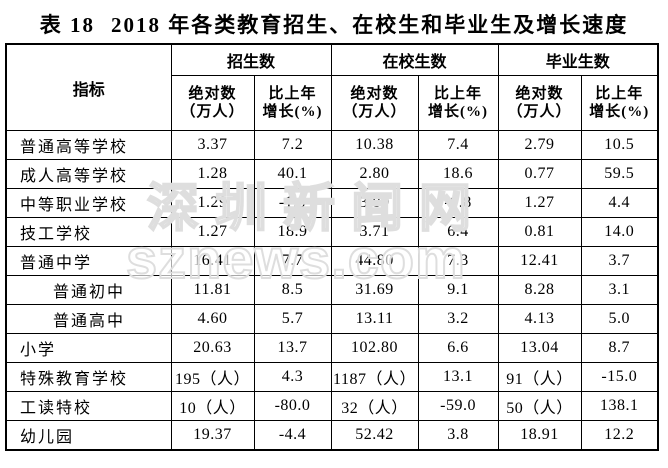 This screenshot has width=668, height=468. Describe the element at coordinates (458, 174) in the screenshot. I see `cell-students-growth: 18.6` at that location.